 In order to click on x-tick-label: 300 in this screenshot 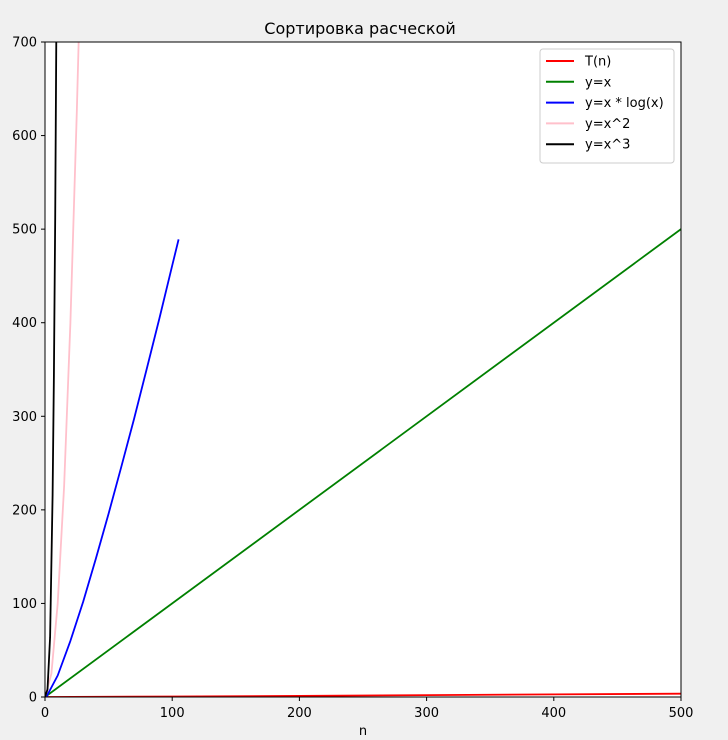, I will do `click(426, 713)`.